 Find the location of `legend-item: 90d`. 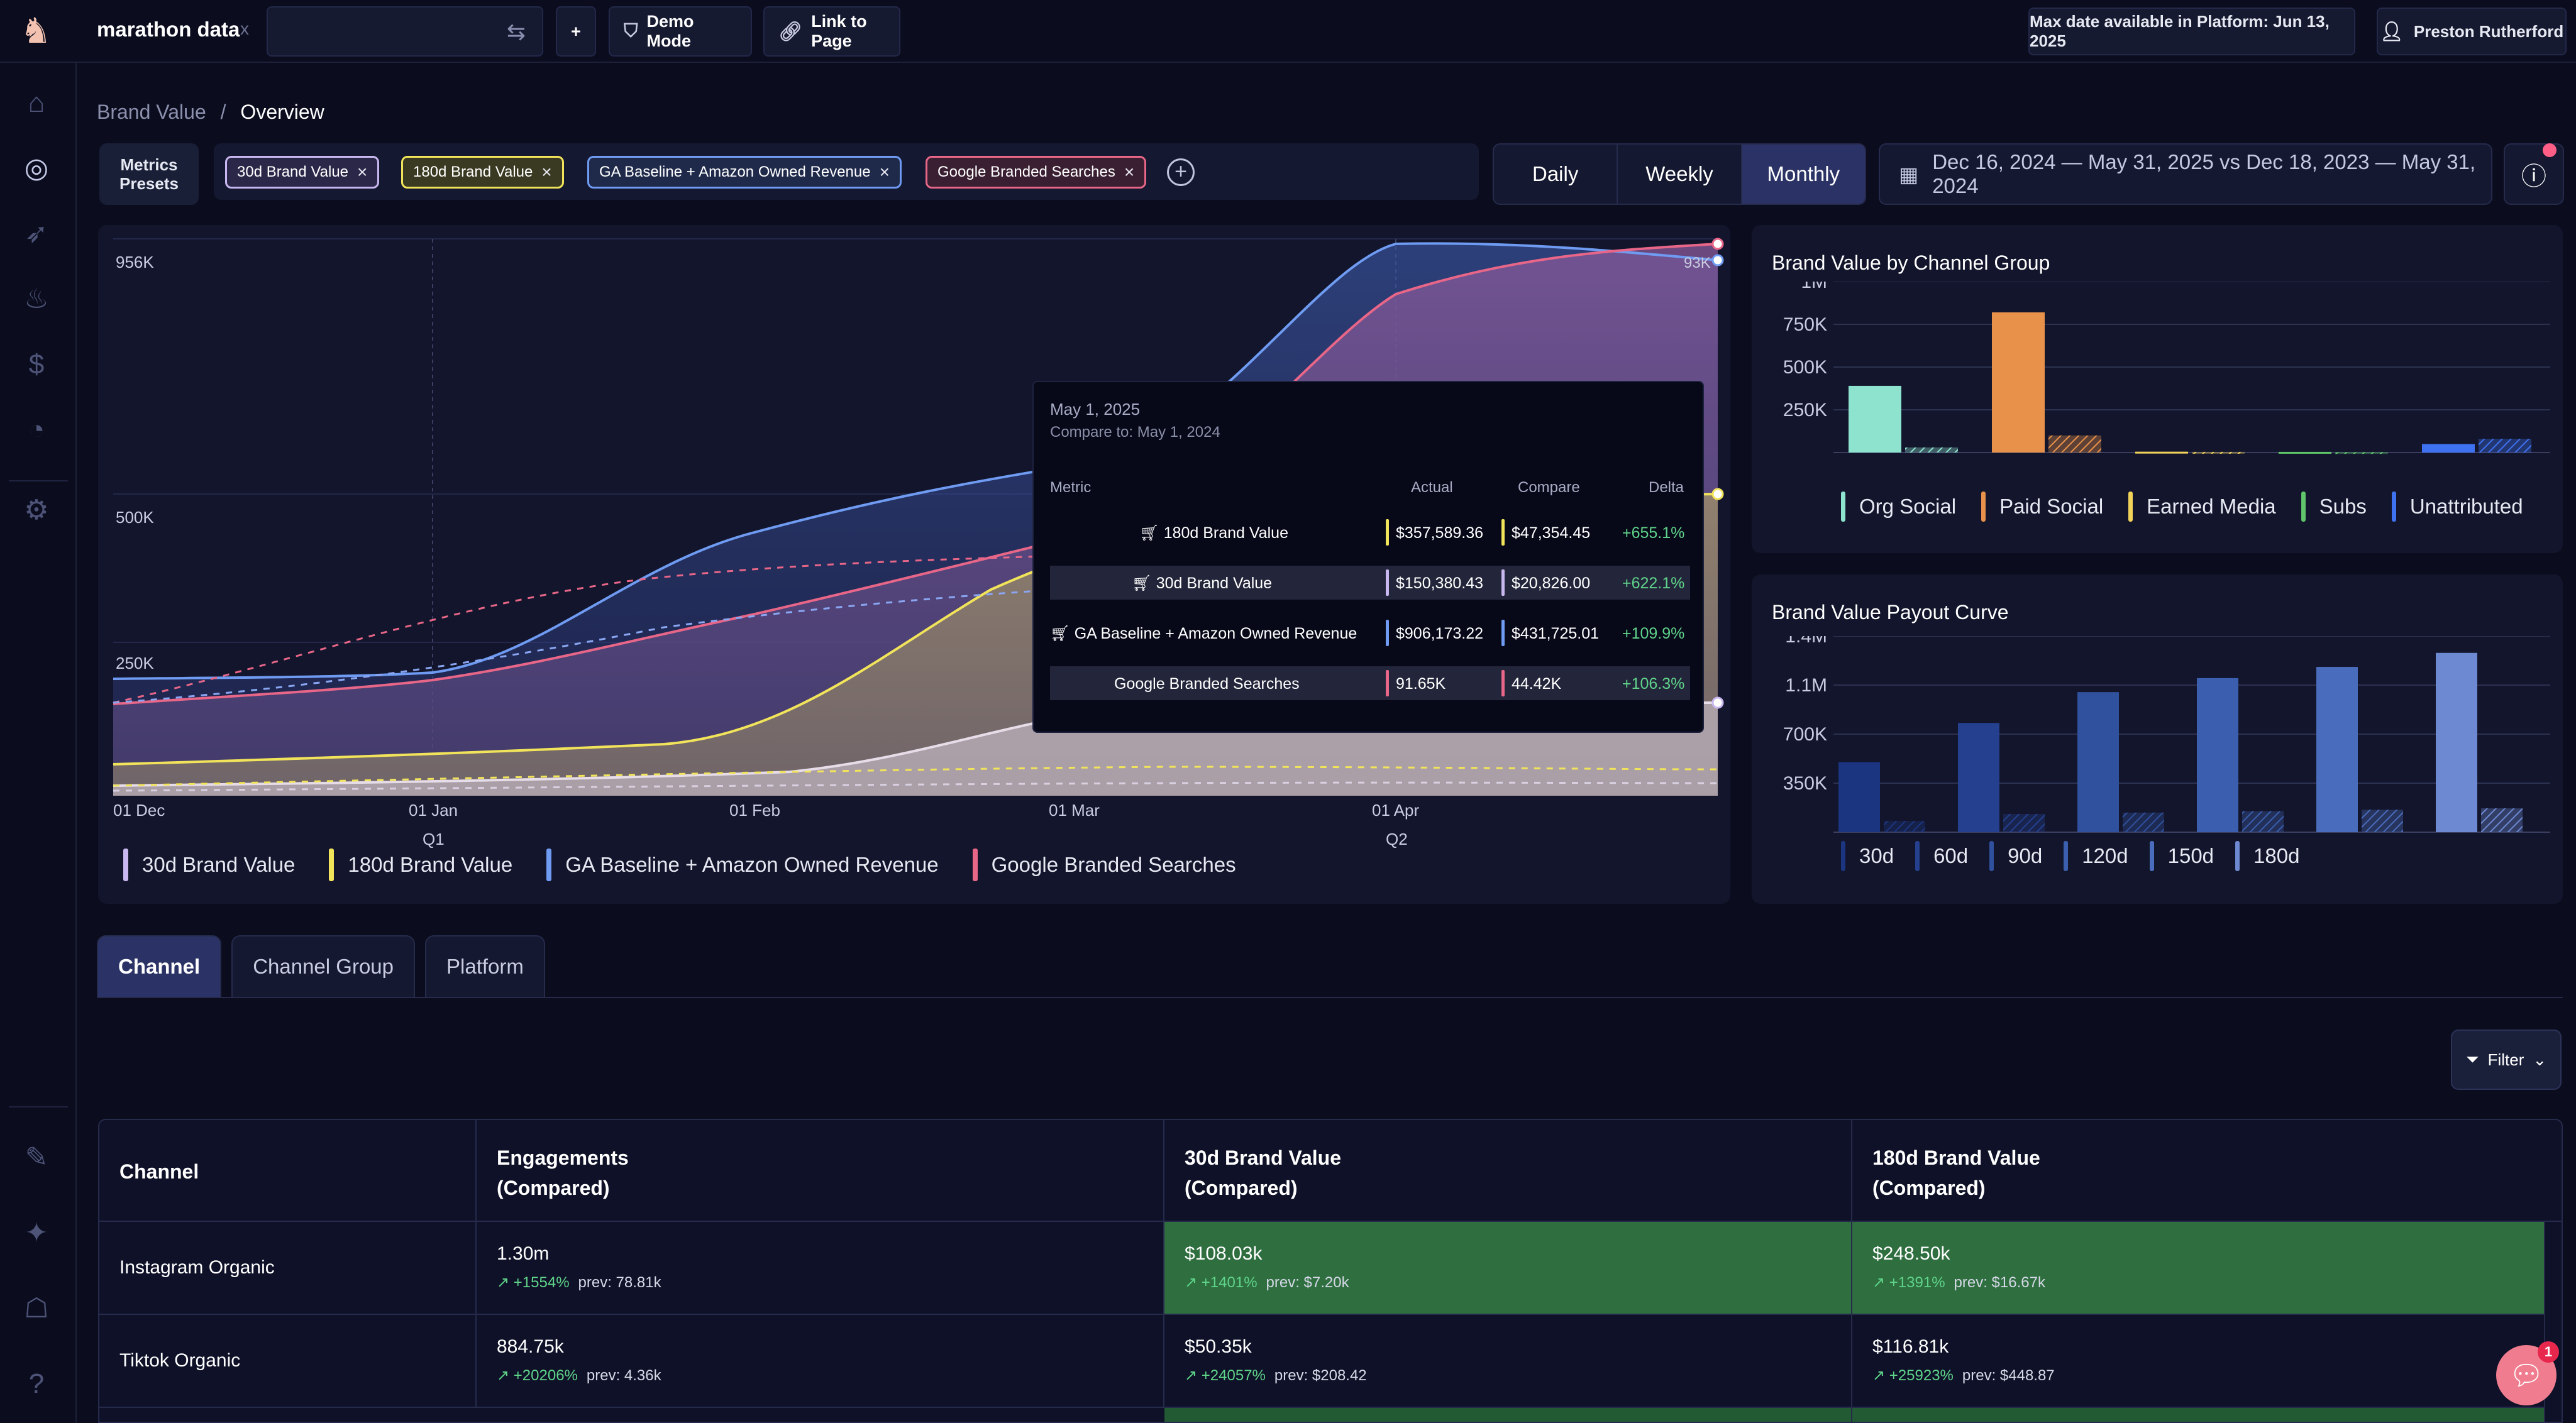

legend-item: 90d is located at coordinates (2015, 856).